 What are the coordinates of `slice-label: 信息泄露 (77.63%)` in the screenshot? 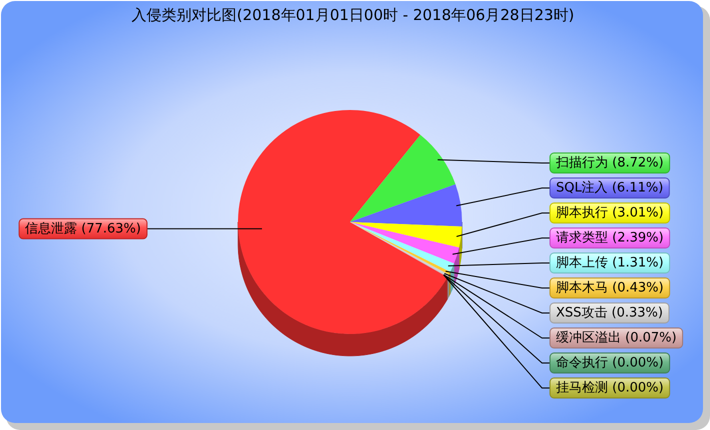 It's located at (83, 228).